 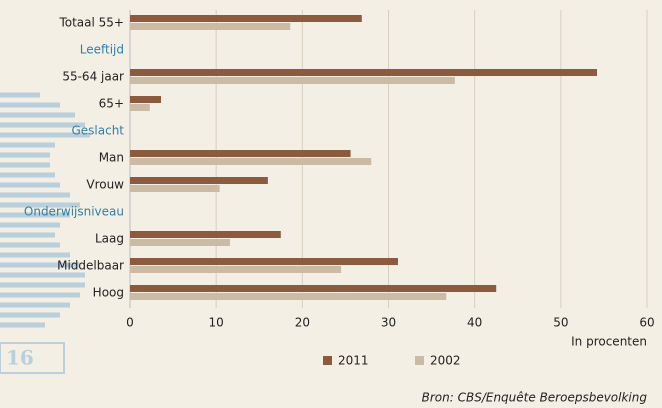 What do you see at coordinates (560, 323) in the screenshot?
I see `x-tick-label: 50` at bounding box center [560, 323].